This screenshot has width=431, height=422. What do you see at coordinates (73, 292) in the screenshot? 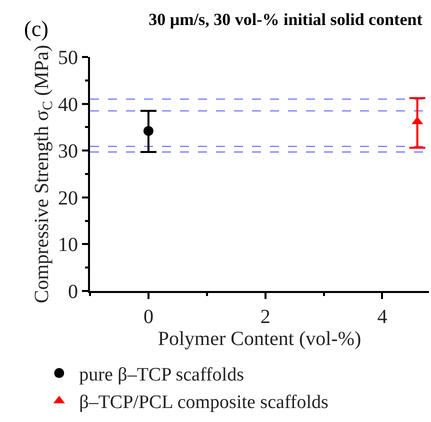
I see `y-tick-label: 0` at bounding box center [73, 292].